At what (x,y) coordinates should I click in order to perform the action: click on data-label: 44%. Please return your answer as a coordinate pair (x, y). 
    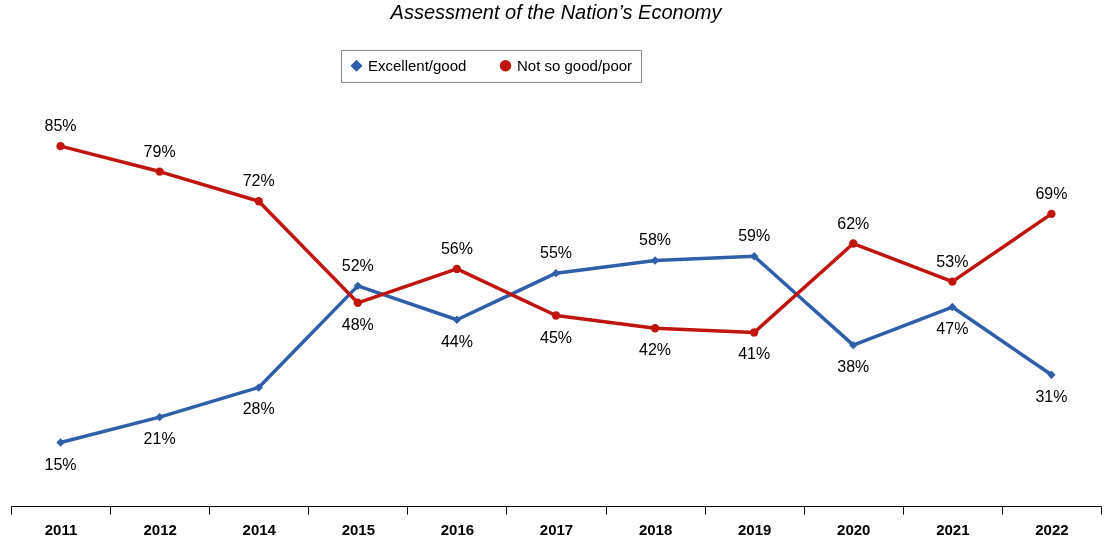
    Looking at the image, I should click on (456, 341).